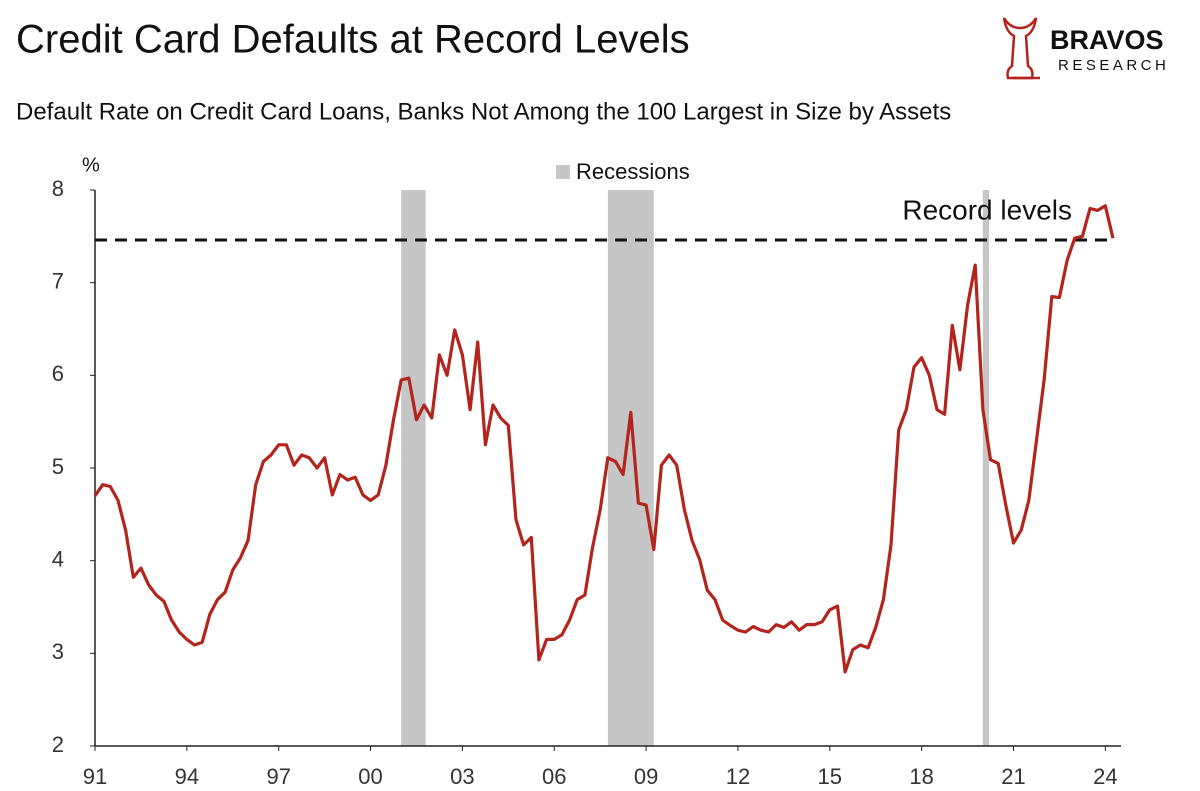  What do you see at coordinates (58, 558) in the screenshot?
I see `y-tick-label: 4` at bounding box center [58, 558].